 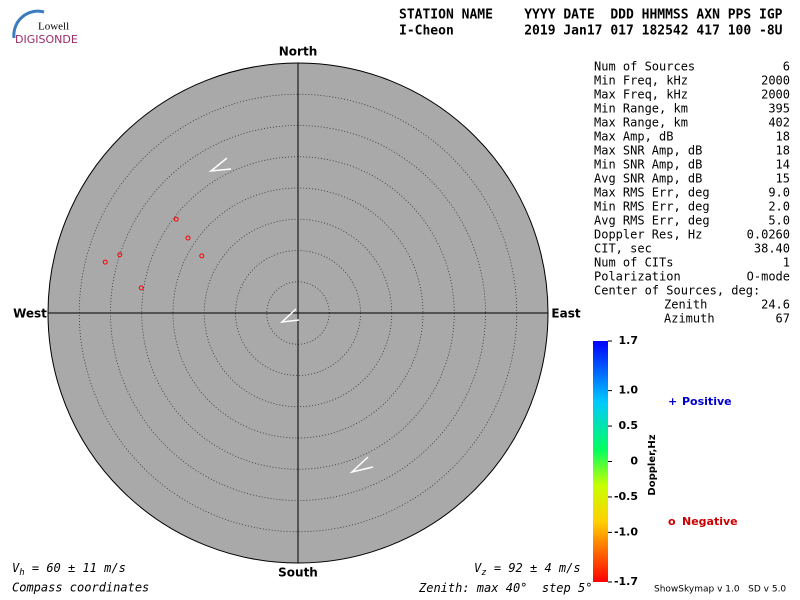 What do you see at coordinates (291, 315) in the screenshot?
I see `velocity-arrows` at bounding box center [291, 315].